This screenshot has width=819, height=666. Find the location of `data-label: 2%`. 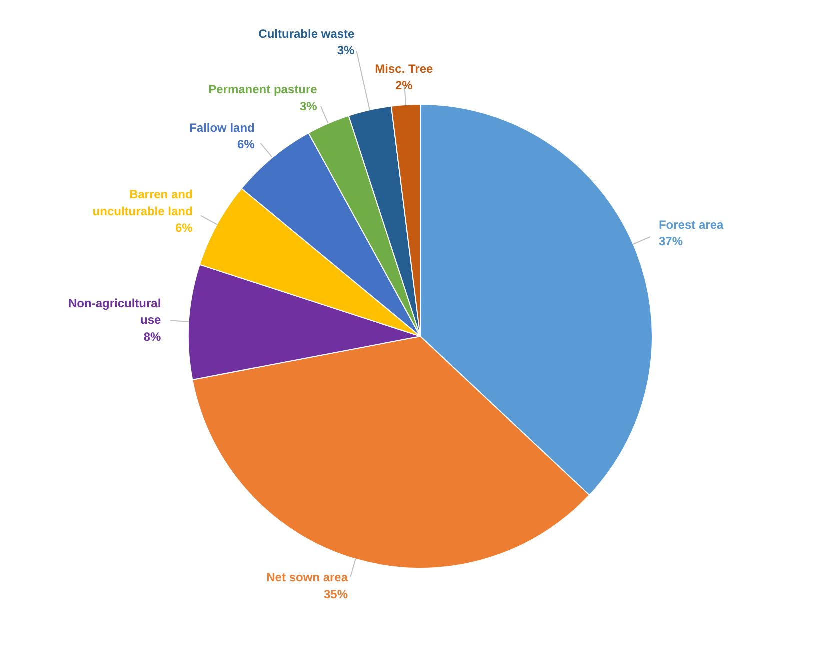

data-label: 2% is located at coordinates (405, 85).